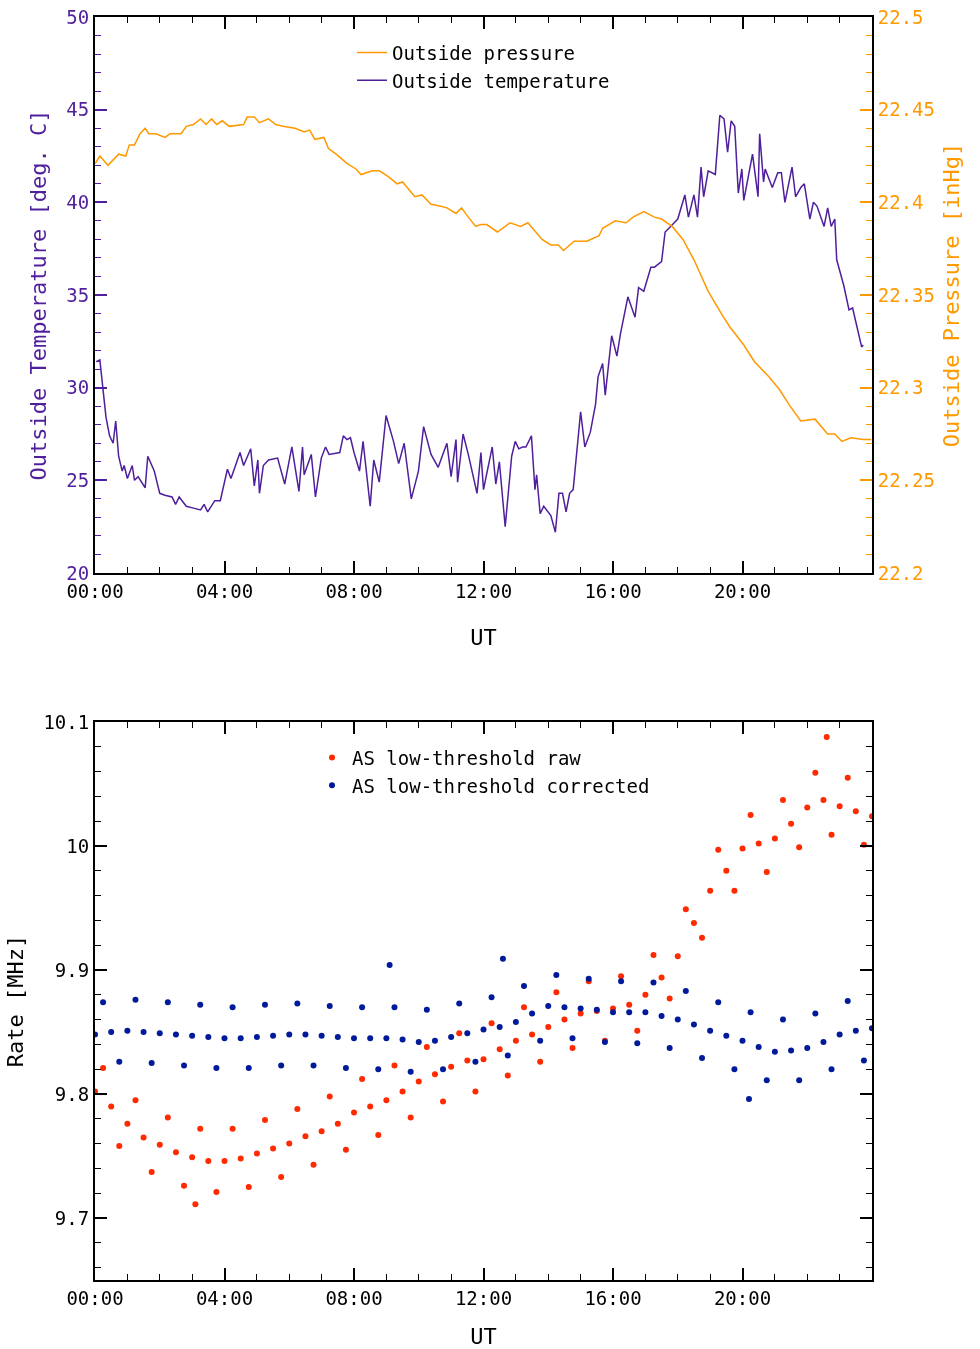 The height and width of the screenshot is (1349, 980). Describe the element at coordinates (66, 721) in the screenshot. I see `y-tick-label: 10.1` at that location.